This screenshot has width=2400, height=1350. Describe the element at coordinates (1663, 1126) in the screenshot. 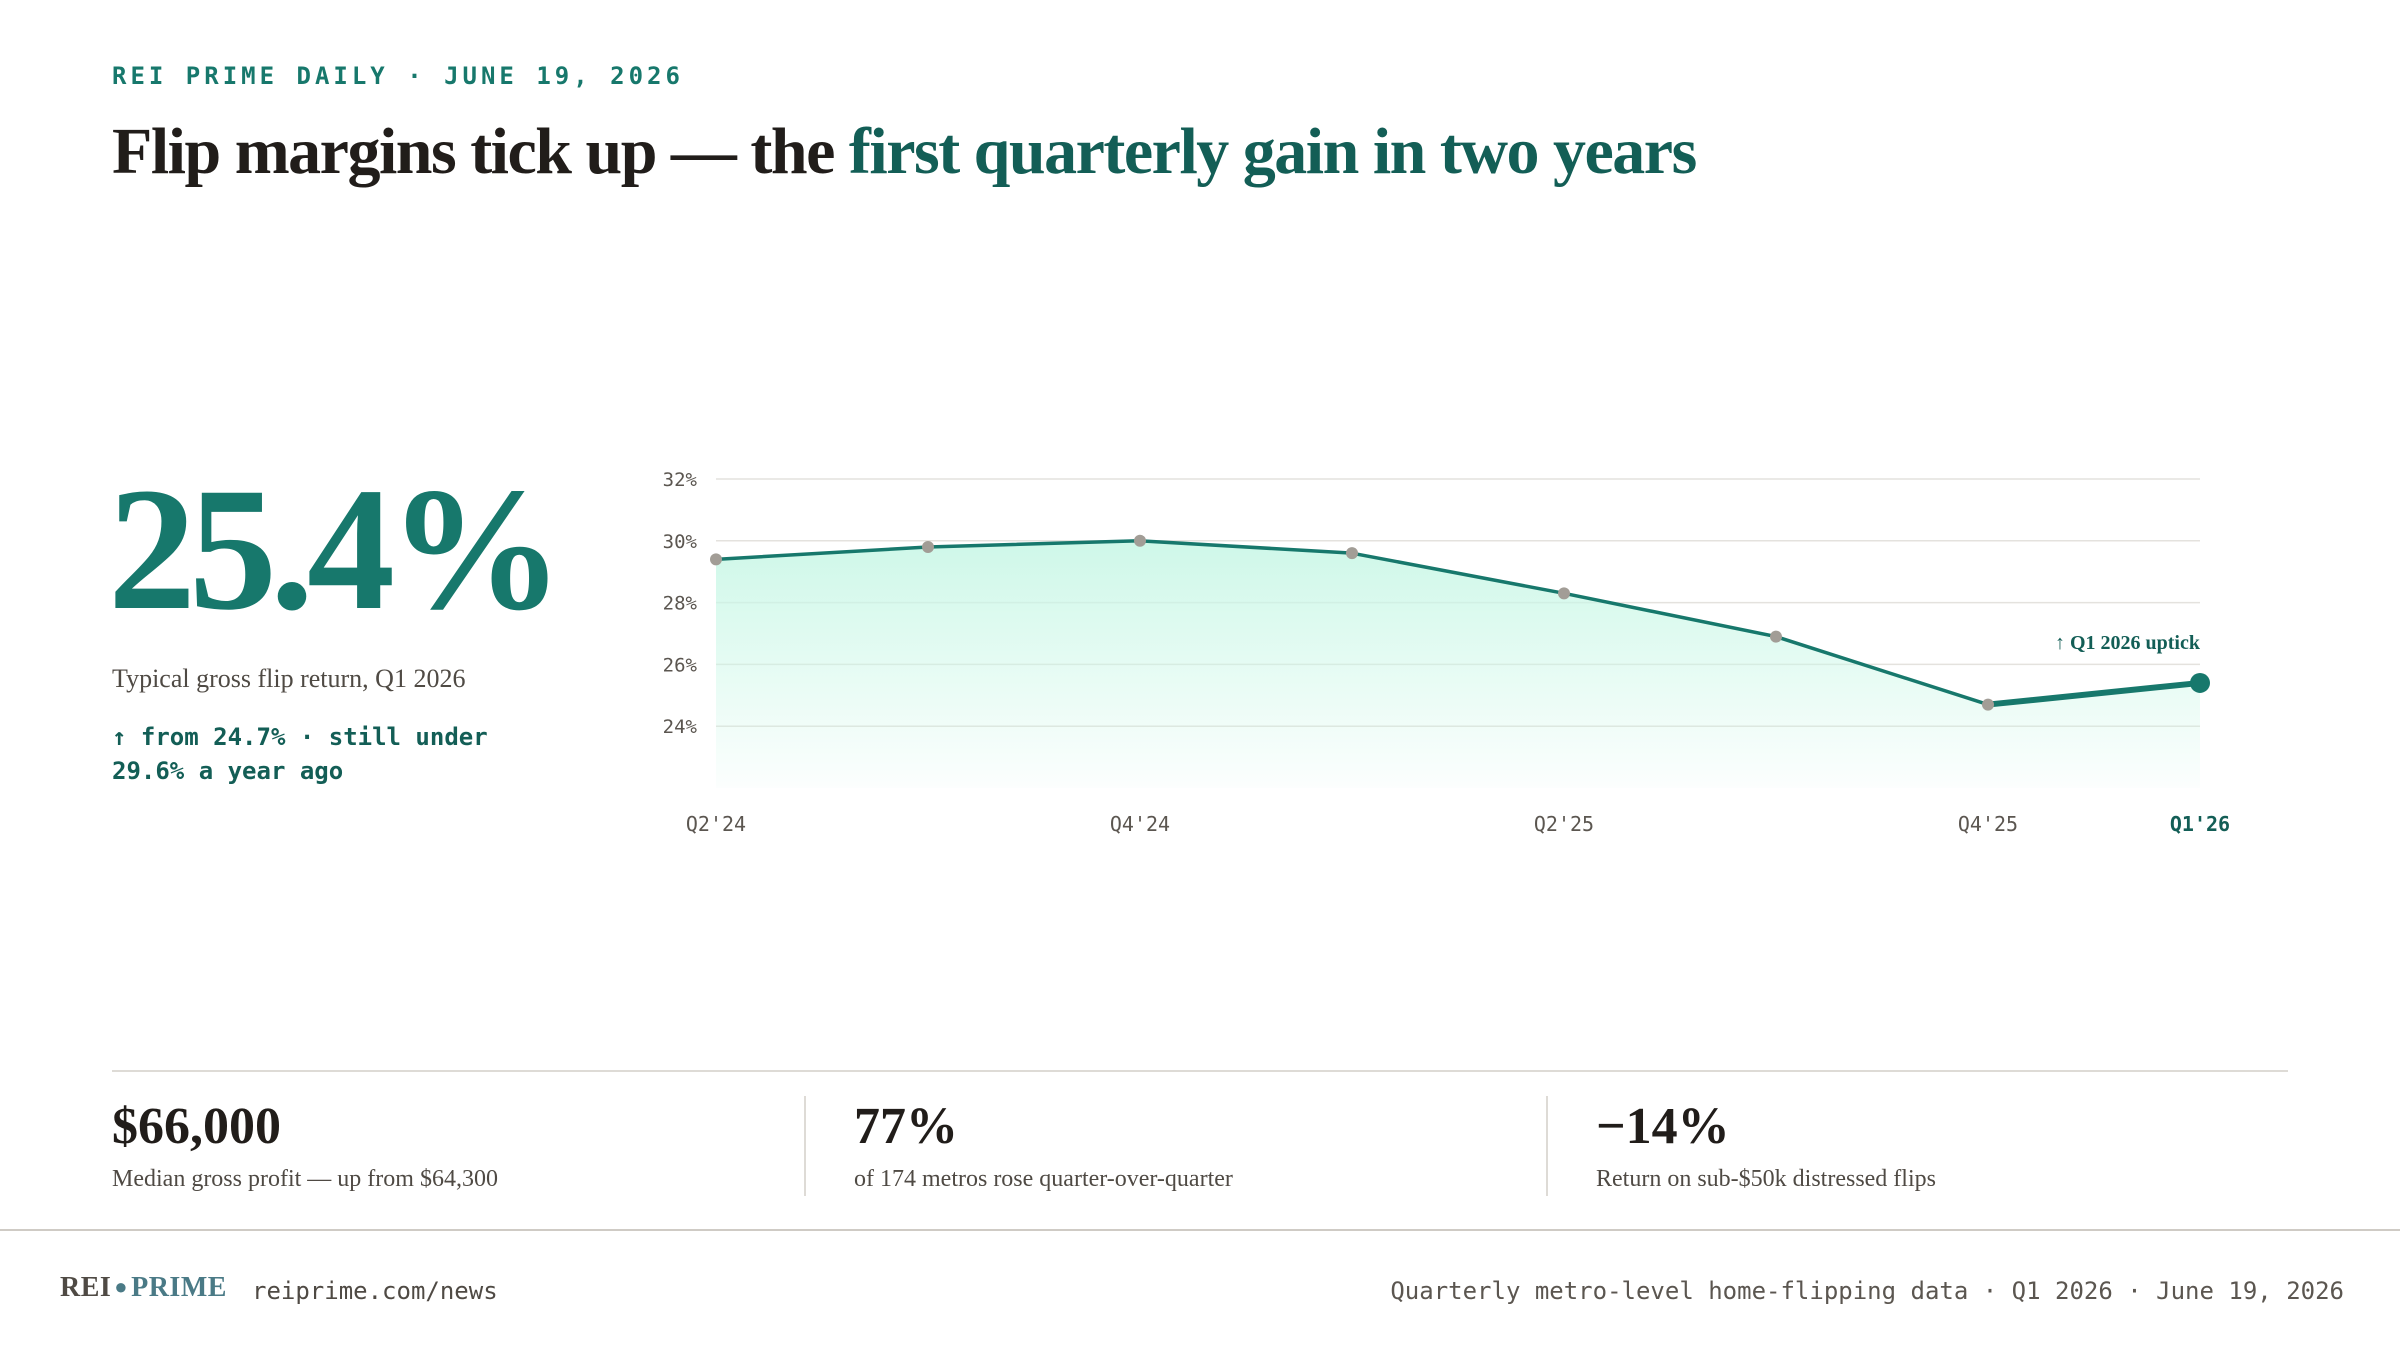

I see `stat-value: −14%` at that location.